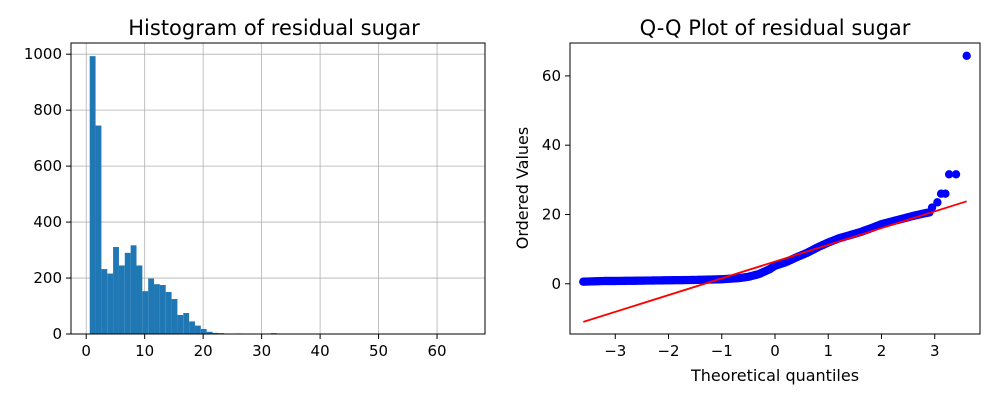 The image size is (1000, 400). Describe the element at coordinates (47, 194) in the screenshot. I see `histogram-y-ticks: 0 200 400 600 800 1000` at that location.